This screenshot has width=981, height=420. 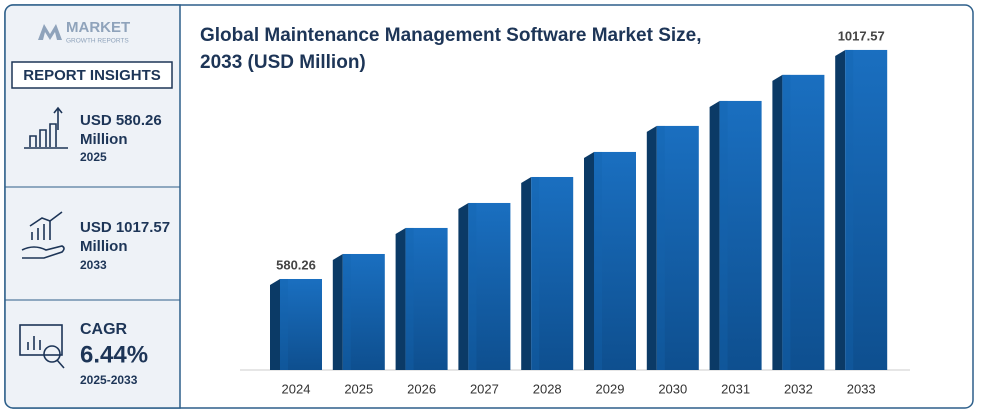 What do you see at coordinates (42, 346) in the screenshot?
I see `analysis-icon` at bounding box center [42, 346].